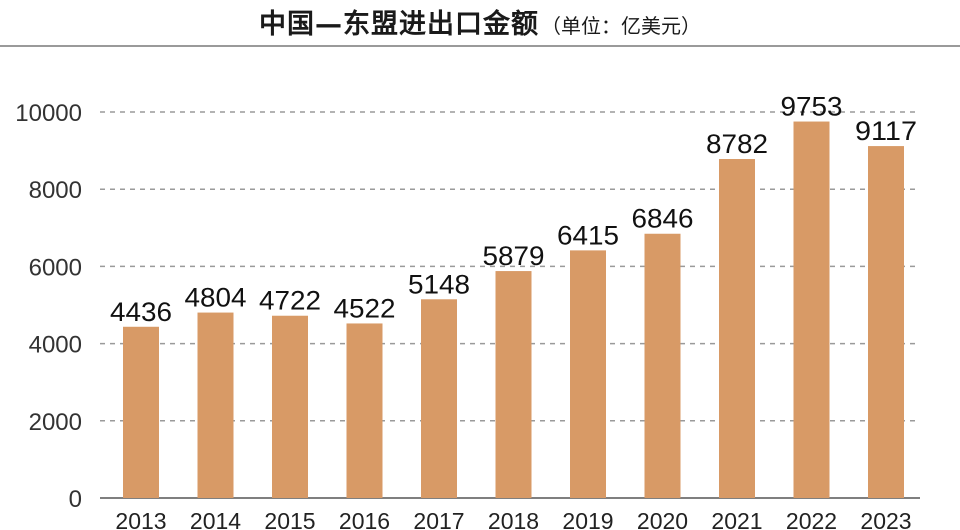  Describe the element at coordinates (75, 499) in the screenshot. I see `y-tick-label: 0` at that location.